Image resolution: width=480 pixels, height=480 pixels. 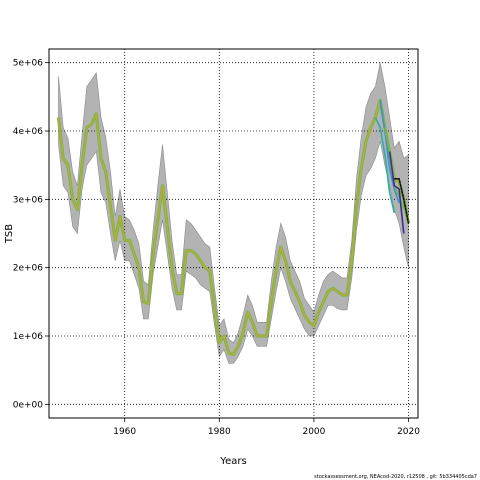 What do you see at coordinates (28, 132) in the screenshot?
I see `y-tick-label: 4e+06` at bounding box center [28, 132].